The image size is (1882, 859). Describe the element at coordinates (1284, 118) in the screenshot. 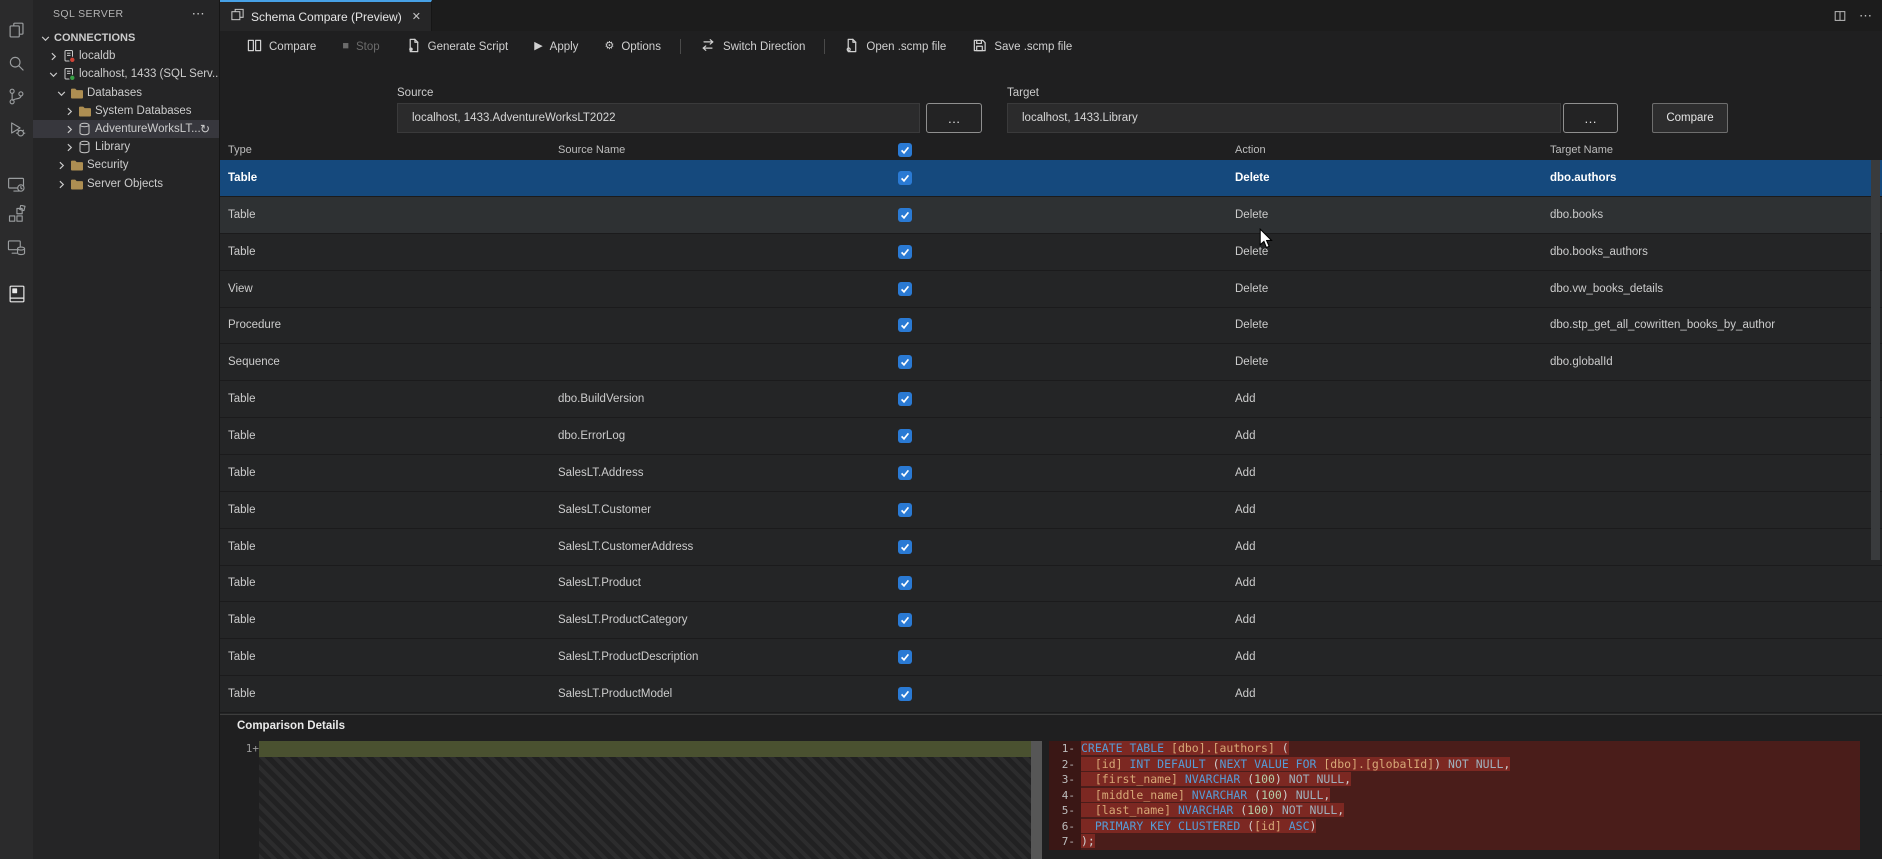

I see `target-input: localhost, 1433.Library` at that location.